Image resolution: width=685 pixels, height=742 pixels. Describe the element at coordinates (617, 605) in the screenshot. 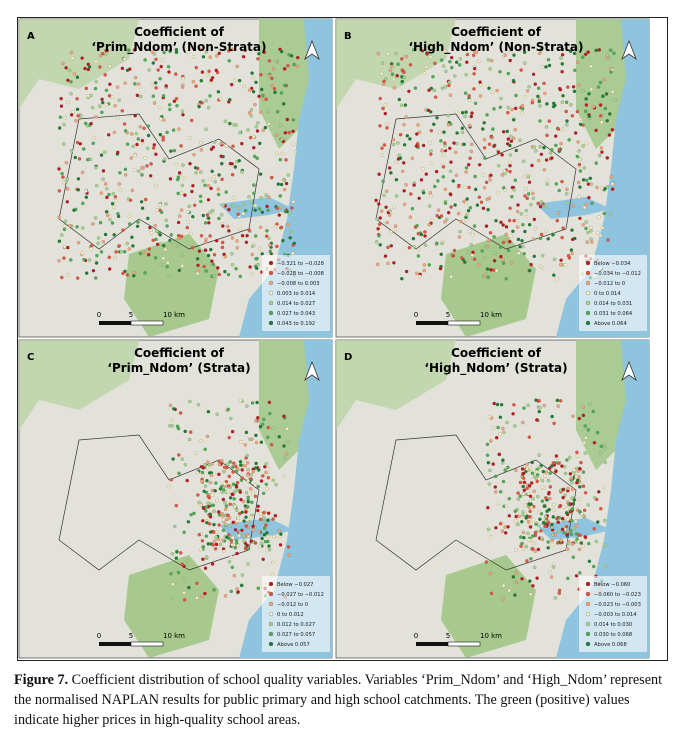

I see `legend-label: −0.023 to −0.003` at that location.